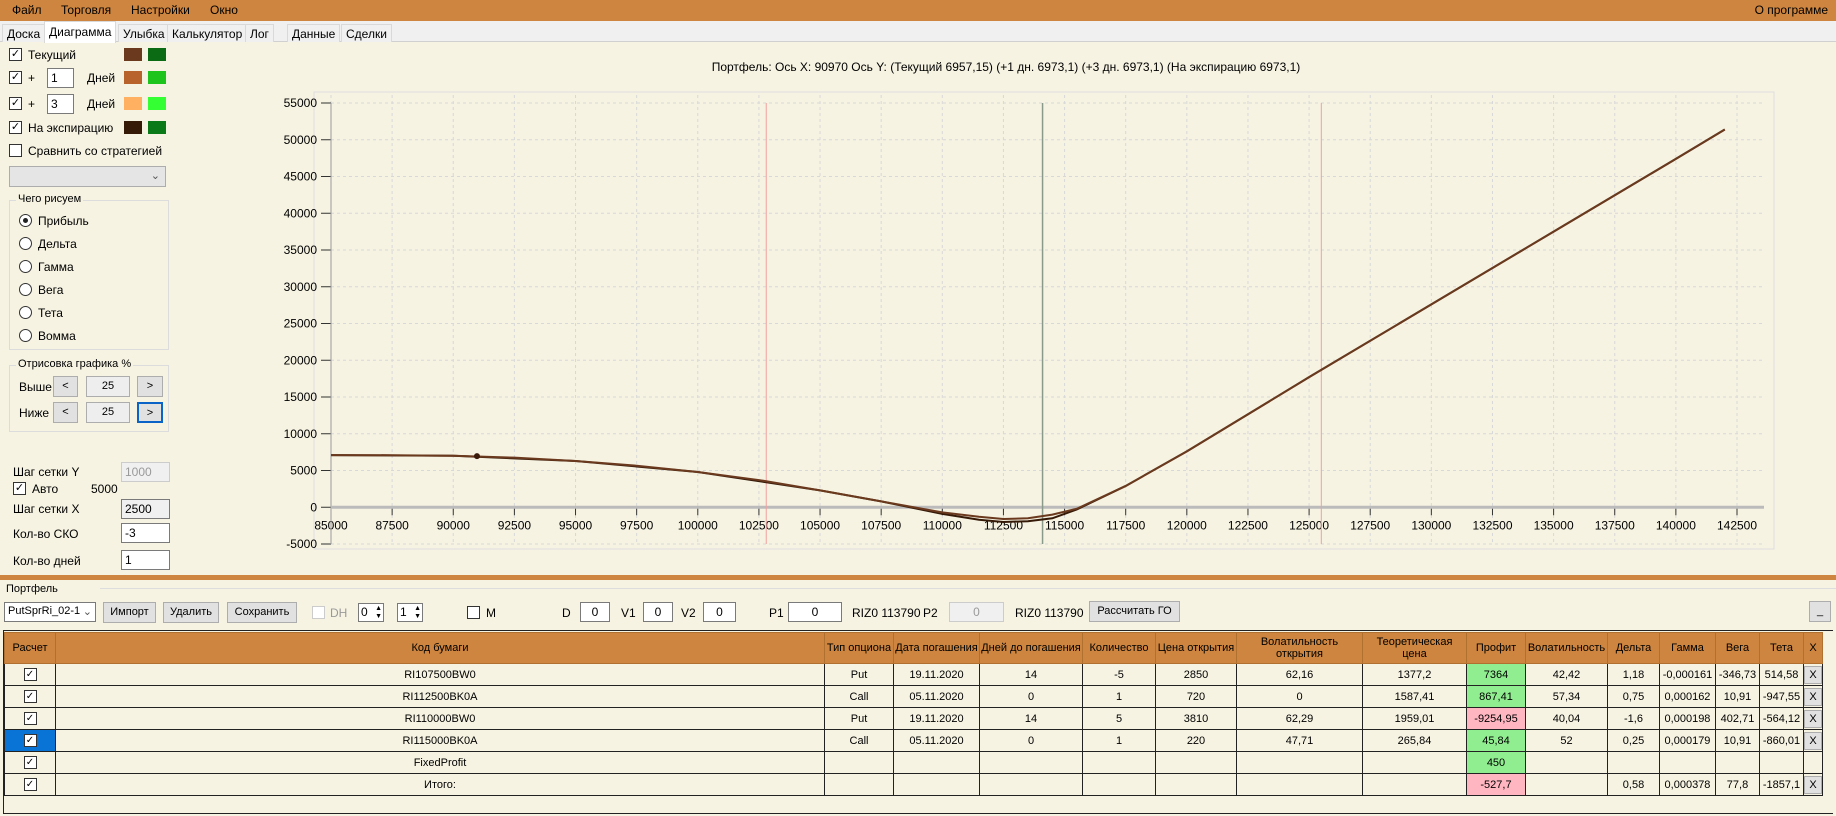 This screenshot has width=1836, height=816. What do you see at coordinates (719, 612) in the screenshot?
I see `v2-input: 0` at bounding box center [719, 612].